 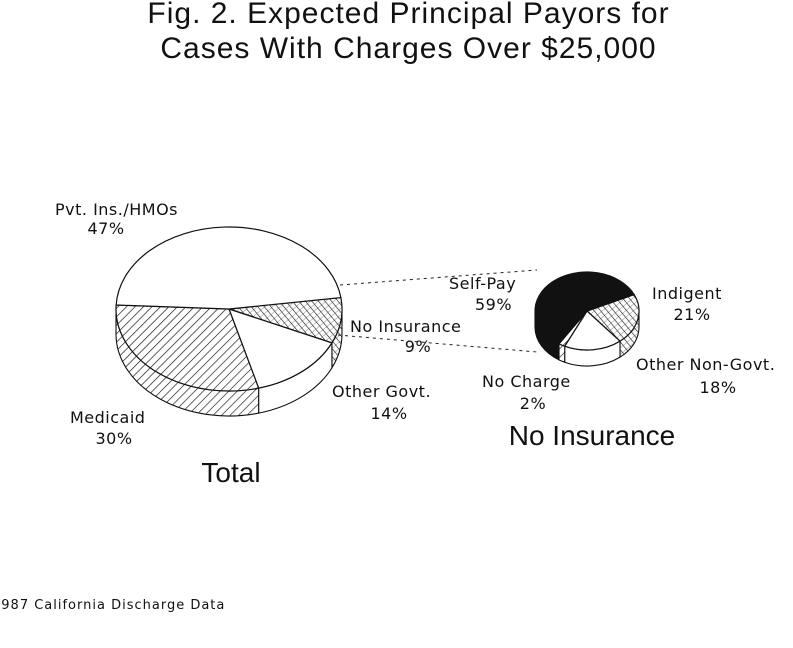 I want to click on value-other-govt: 14%, so click(x=388, y=413).